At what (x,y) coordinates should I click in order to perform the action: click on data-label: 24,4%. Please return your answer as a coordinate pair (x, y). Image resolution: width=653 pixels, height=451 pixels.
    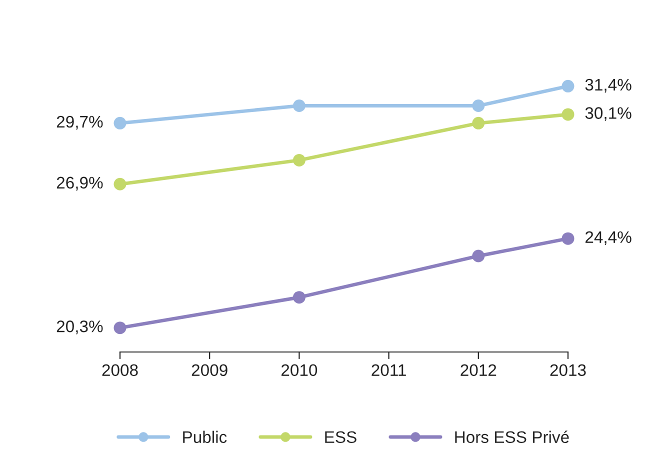
    Looking at the image, I should click on (609, 238).